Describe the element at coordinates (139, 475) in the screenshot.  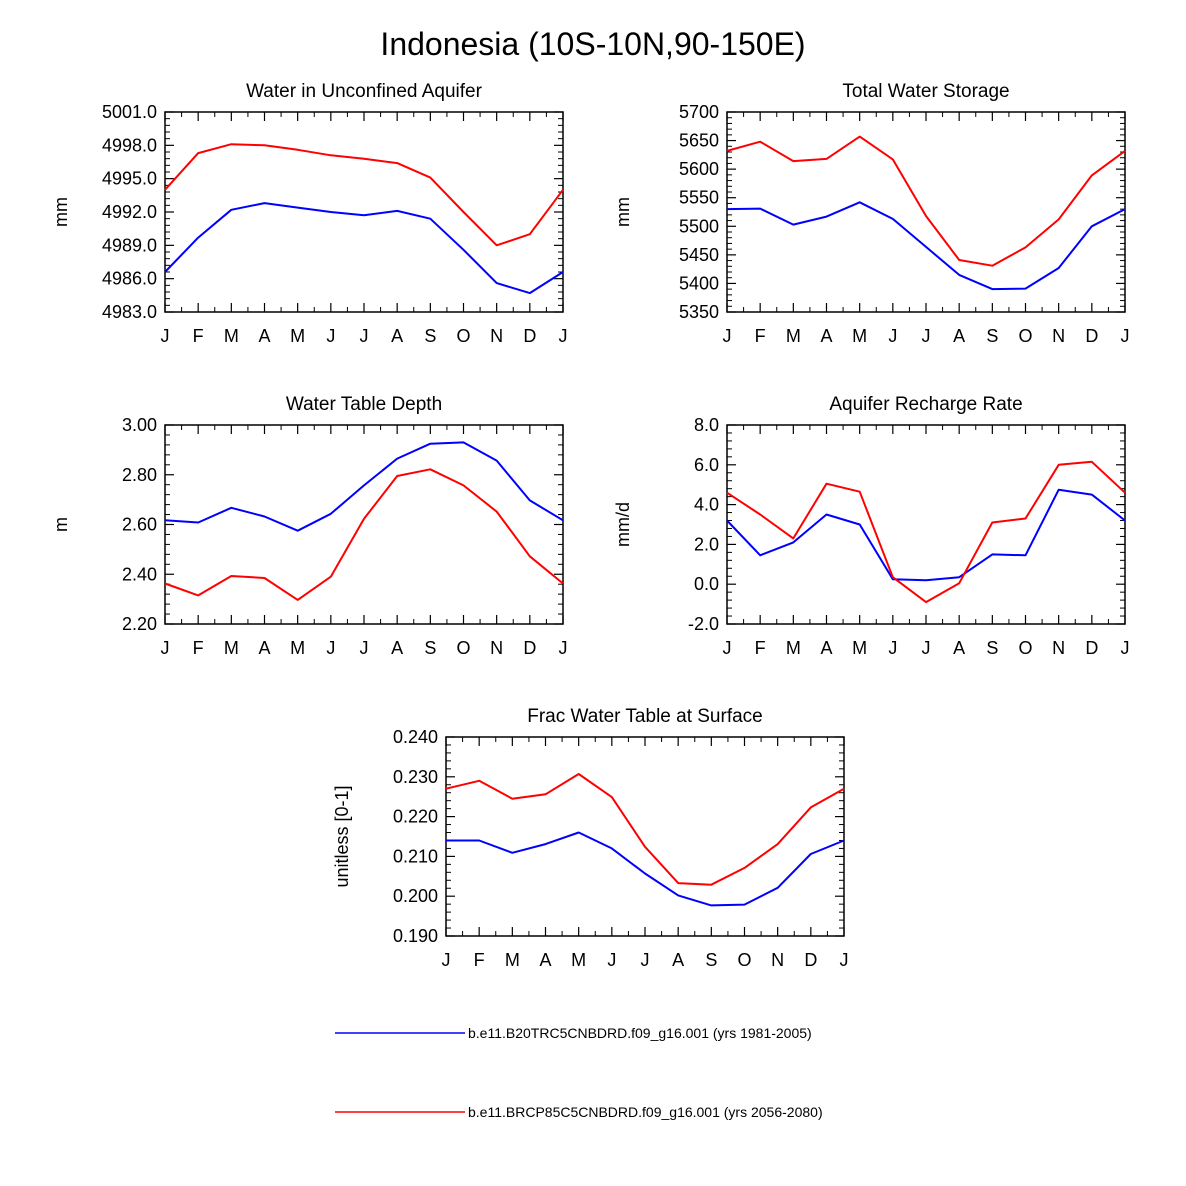
I see `y-tick-label: 2.80` at that location.